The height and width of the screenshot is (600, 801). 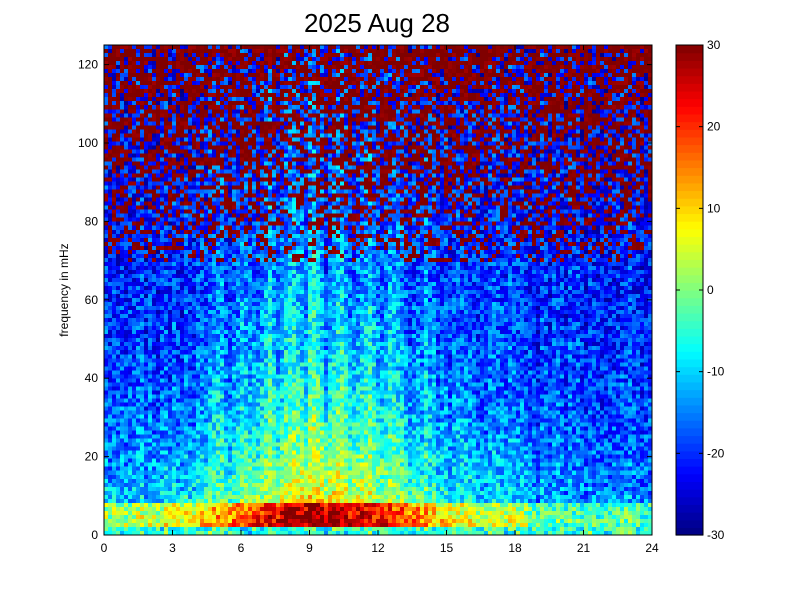 I want to click on x-tick-label: 0, so click(x=104, y=548).